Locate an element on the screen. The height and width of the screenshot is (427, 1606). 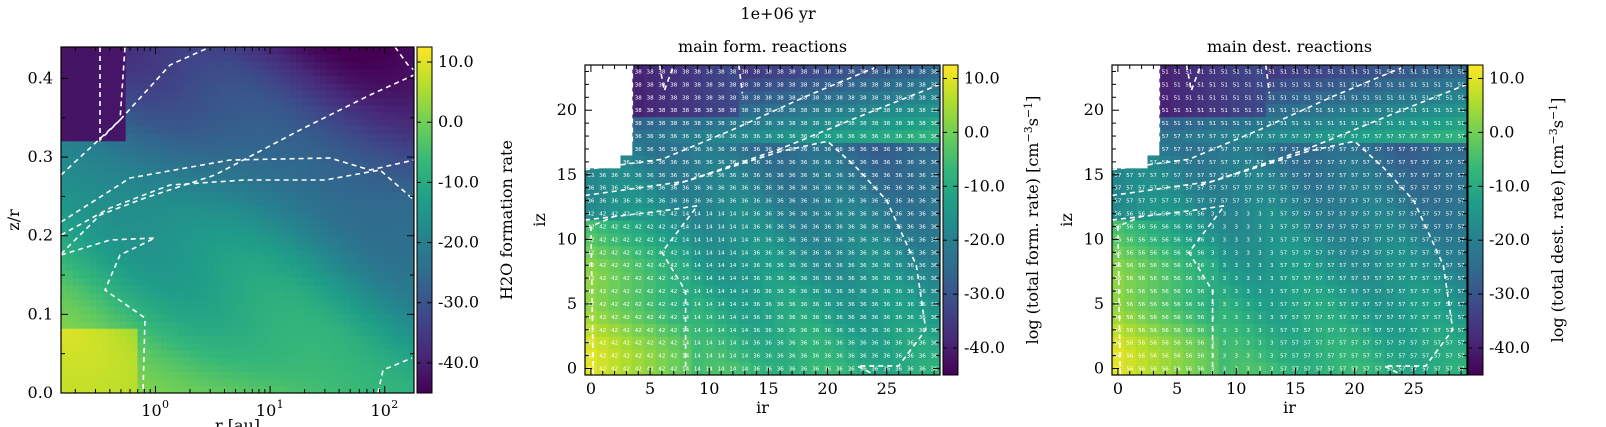
y-tick-label: 0.2 is located at coordinates (40, 235).